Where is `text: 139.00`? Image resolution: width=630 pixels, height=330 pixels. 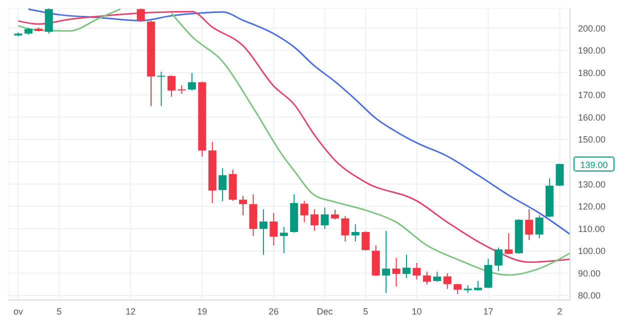
text: 139.00 is located at coordinates (594, 165).